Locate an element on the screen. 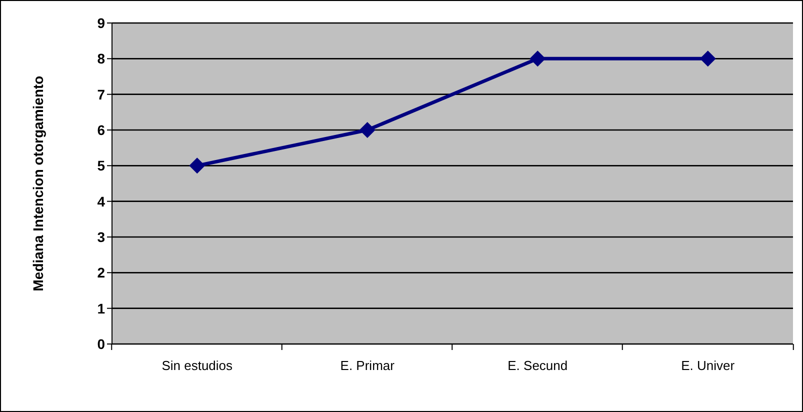  x-tick-label: E. Primar is located at coordinates (368, 365).